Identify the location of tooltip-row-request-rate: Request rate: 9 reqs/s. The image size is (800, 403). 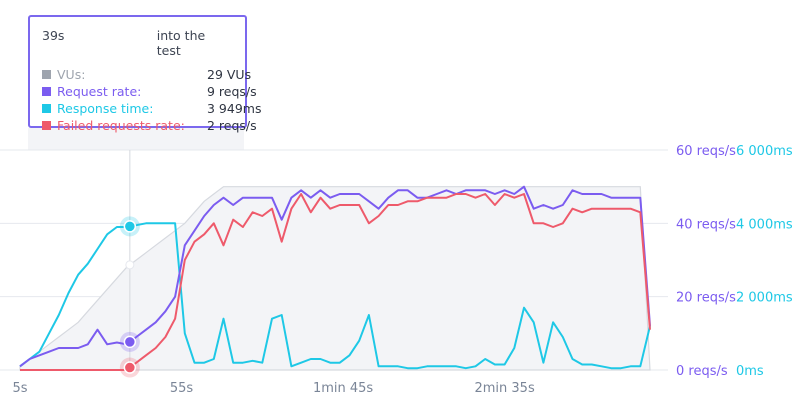
(149, 91).